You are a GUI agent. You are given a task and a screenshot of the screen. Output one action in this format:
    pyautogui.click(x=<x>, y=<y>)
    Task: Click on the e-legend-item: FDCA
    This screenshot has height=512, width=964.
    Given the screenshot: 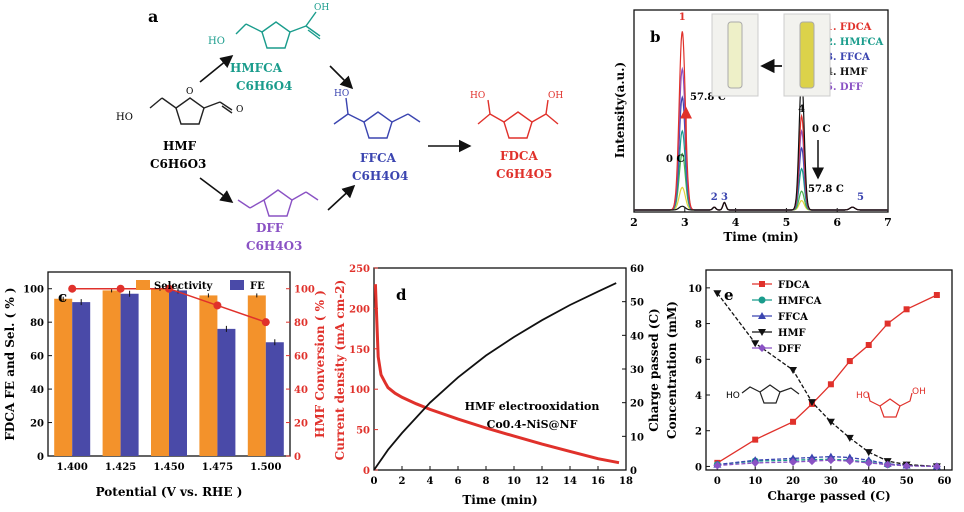 What is the action you would take?
    pyautogui.click(x=794, y=285)
    